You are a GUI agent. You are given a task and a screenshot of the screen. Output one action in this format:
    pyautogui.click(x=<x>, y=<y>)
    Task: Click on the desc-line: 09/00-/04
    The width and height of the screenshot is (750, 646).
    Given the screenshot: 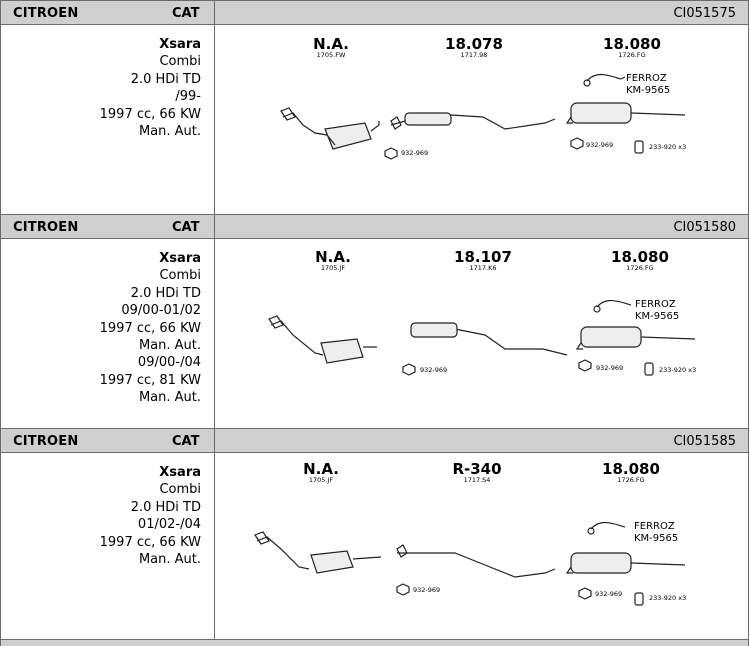 What is the action you would take?
    pyautogui.click(x=169, y=363)
    